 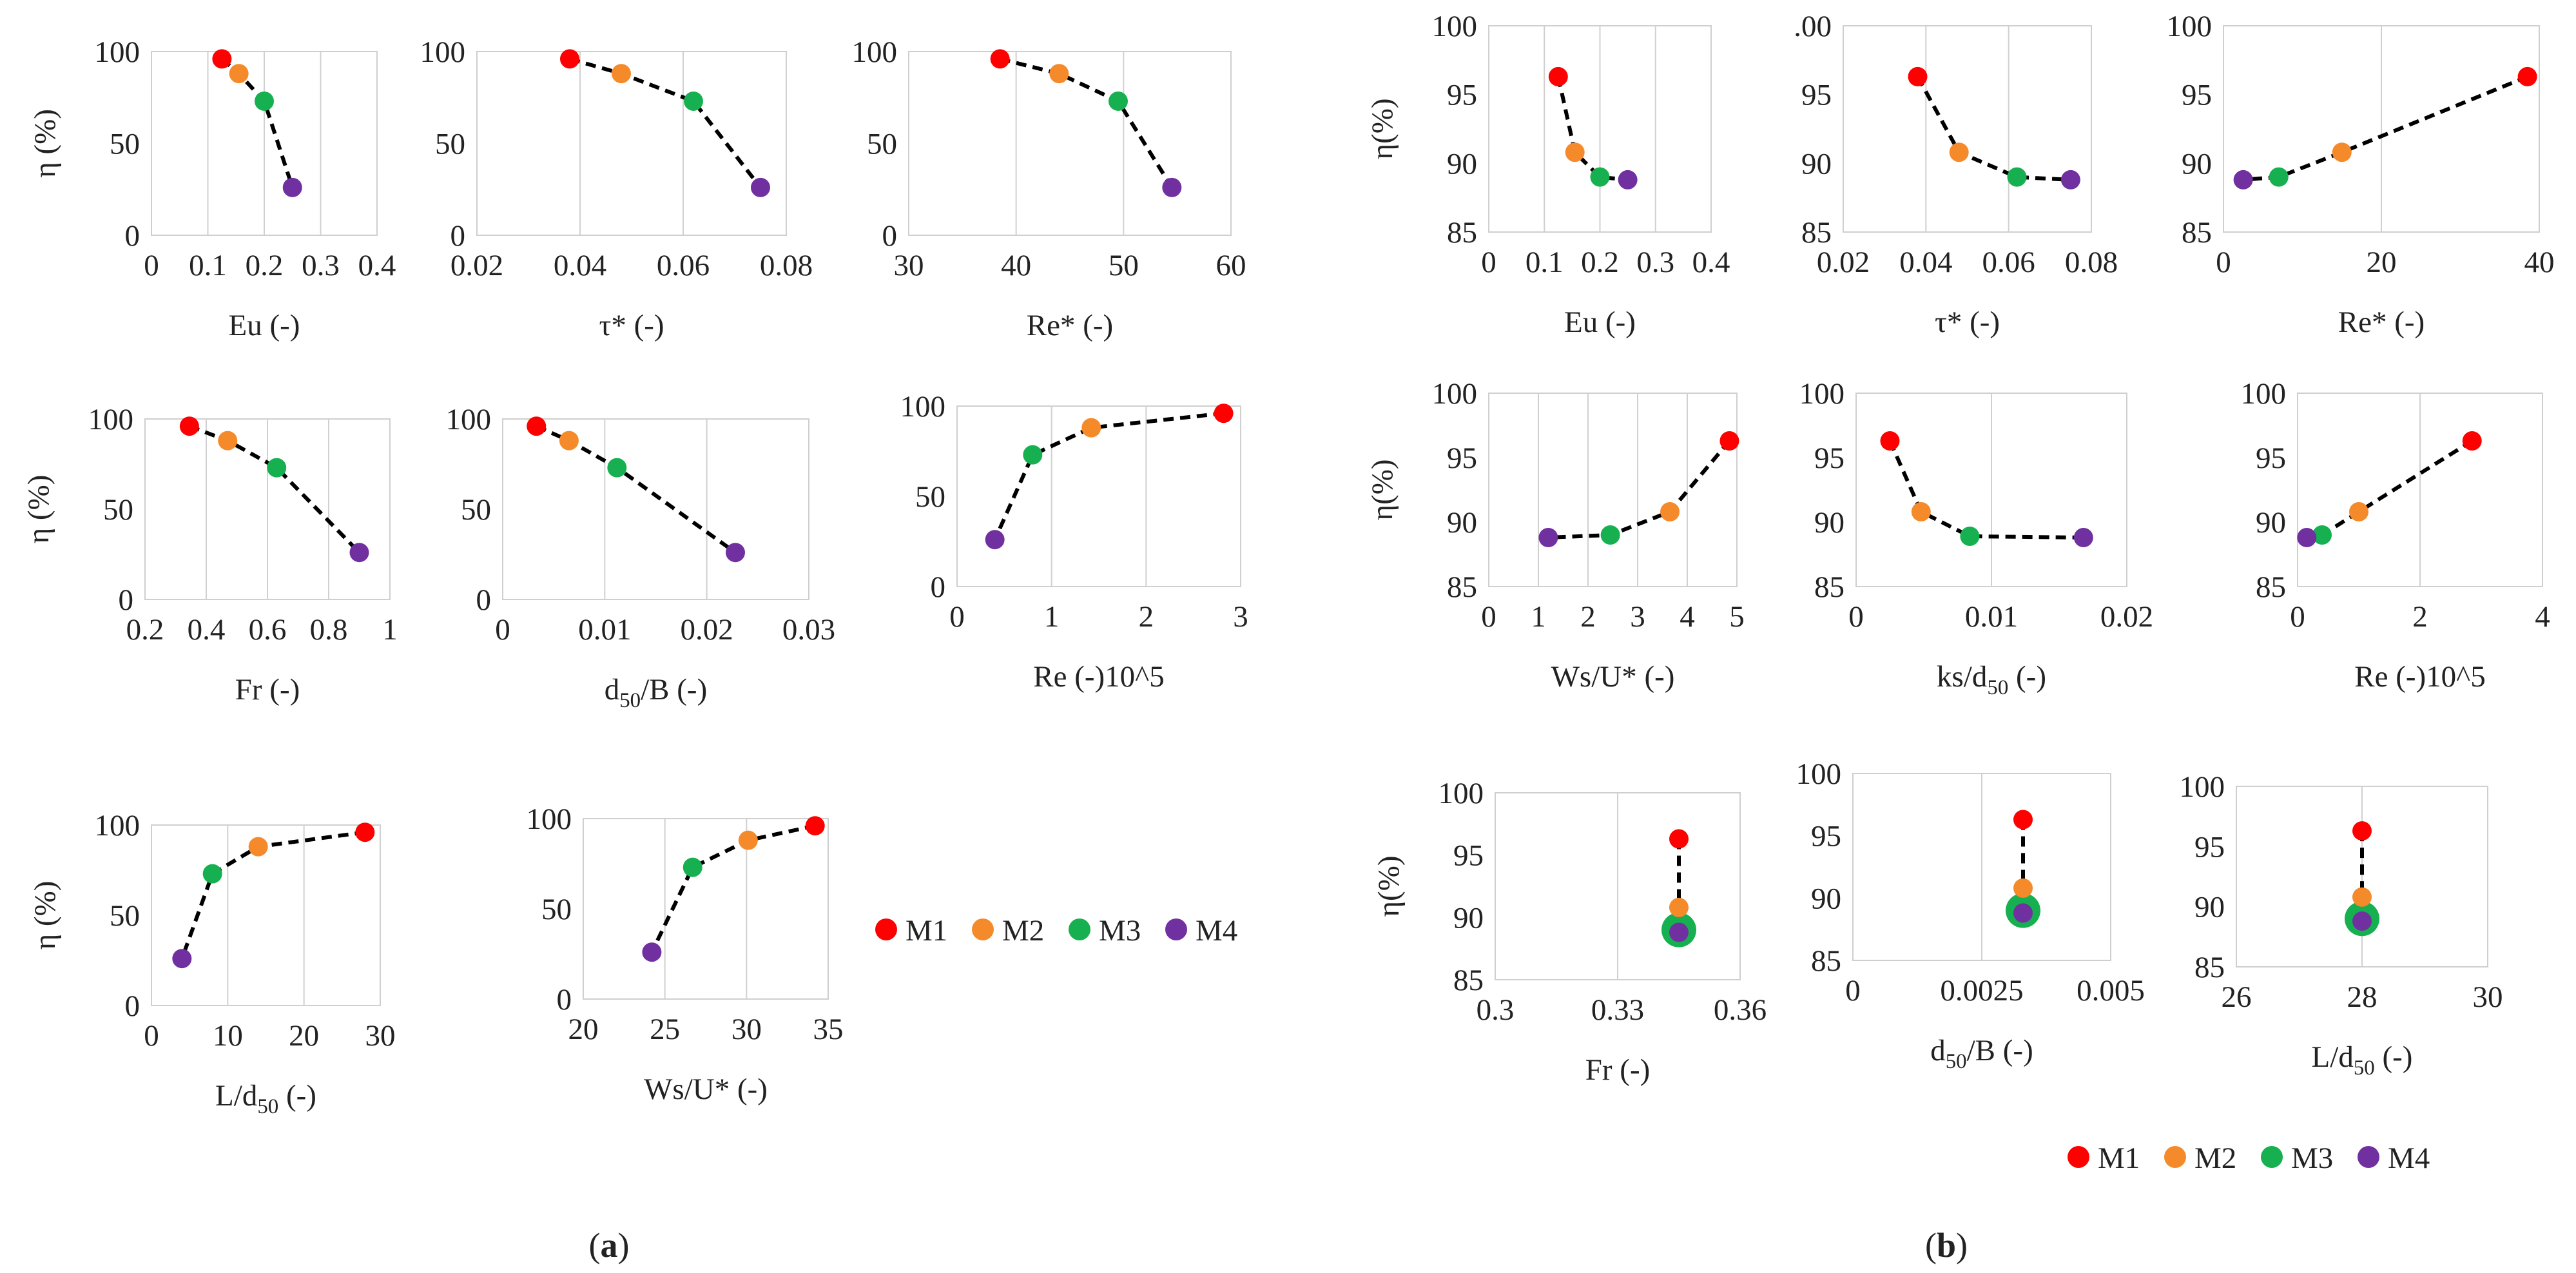 I want to click on x-tick-label: 0.005, so click(x=2111, y=990).